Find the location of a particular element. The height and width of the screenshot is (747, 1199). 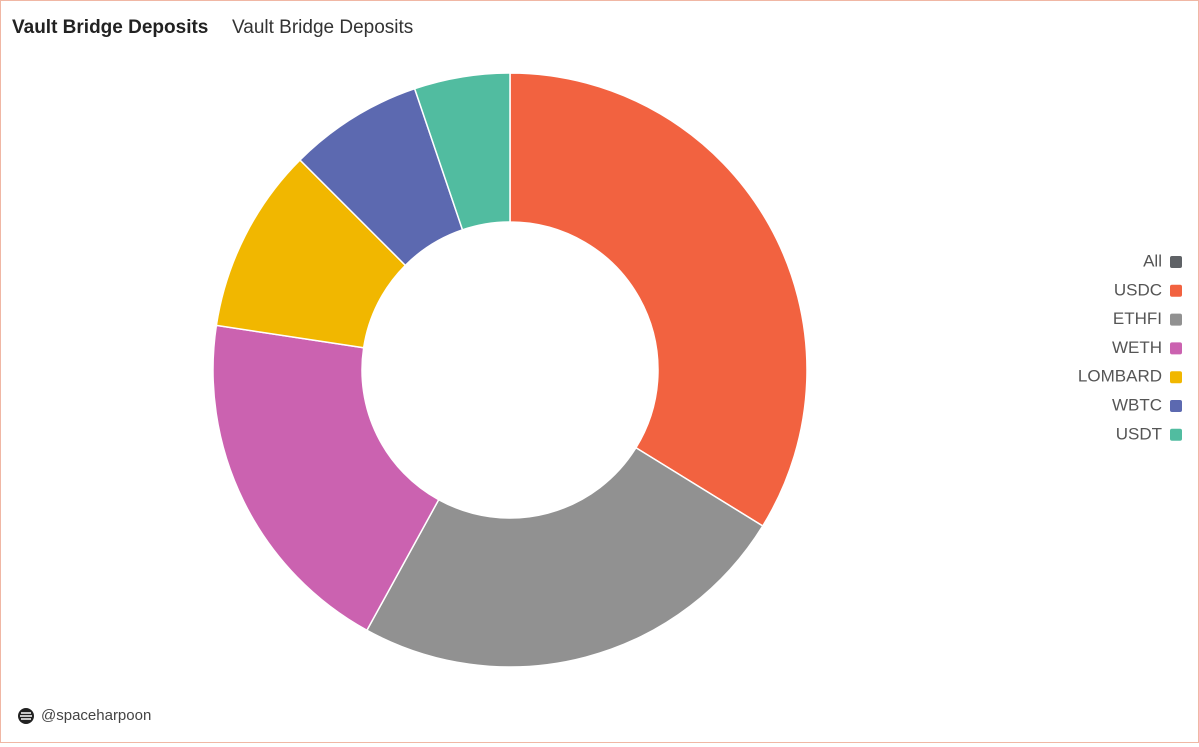

chart-title: Vault Bridge Deposits is located at coordinates (110, 27).